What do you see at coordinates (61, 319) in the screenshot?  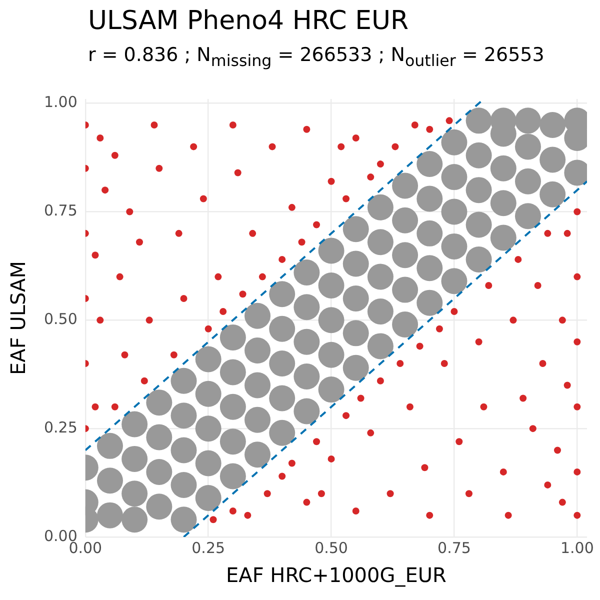 I see `y-tick-label: 0.50` at bounding box center [61, 319].